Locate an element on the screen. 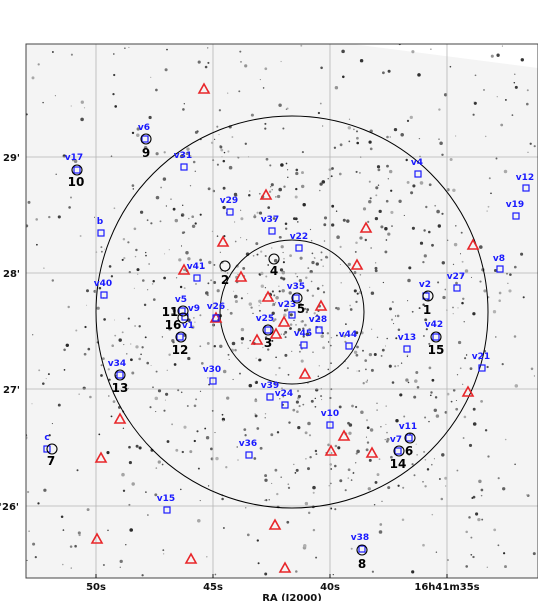 This screenshot has width=538, height=601. numbered-star-label: 12 is located at coordinates (180, 350).